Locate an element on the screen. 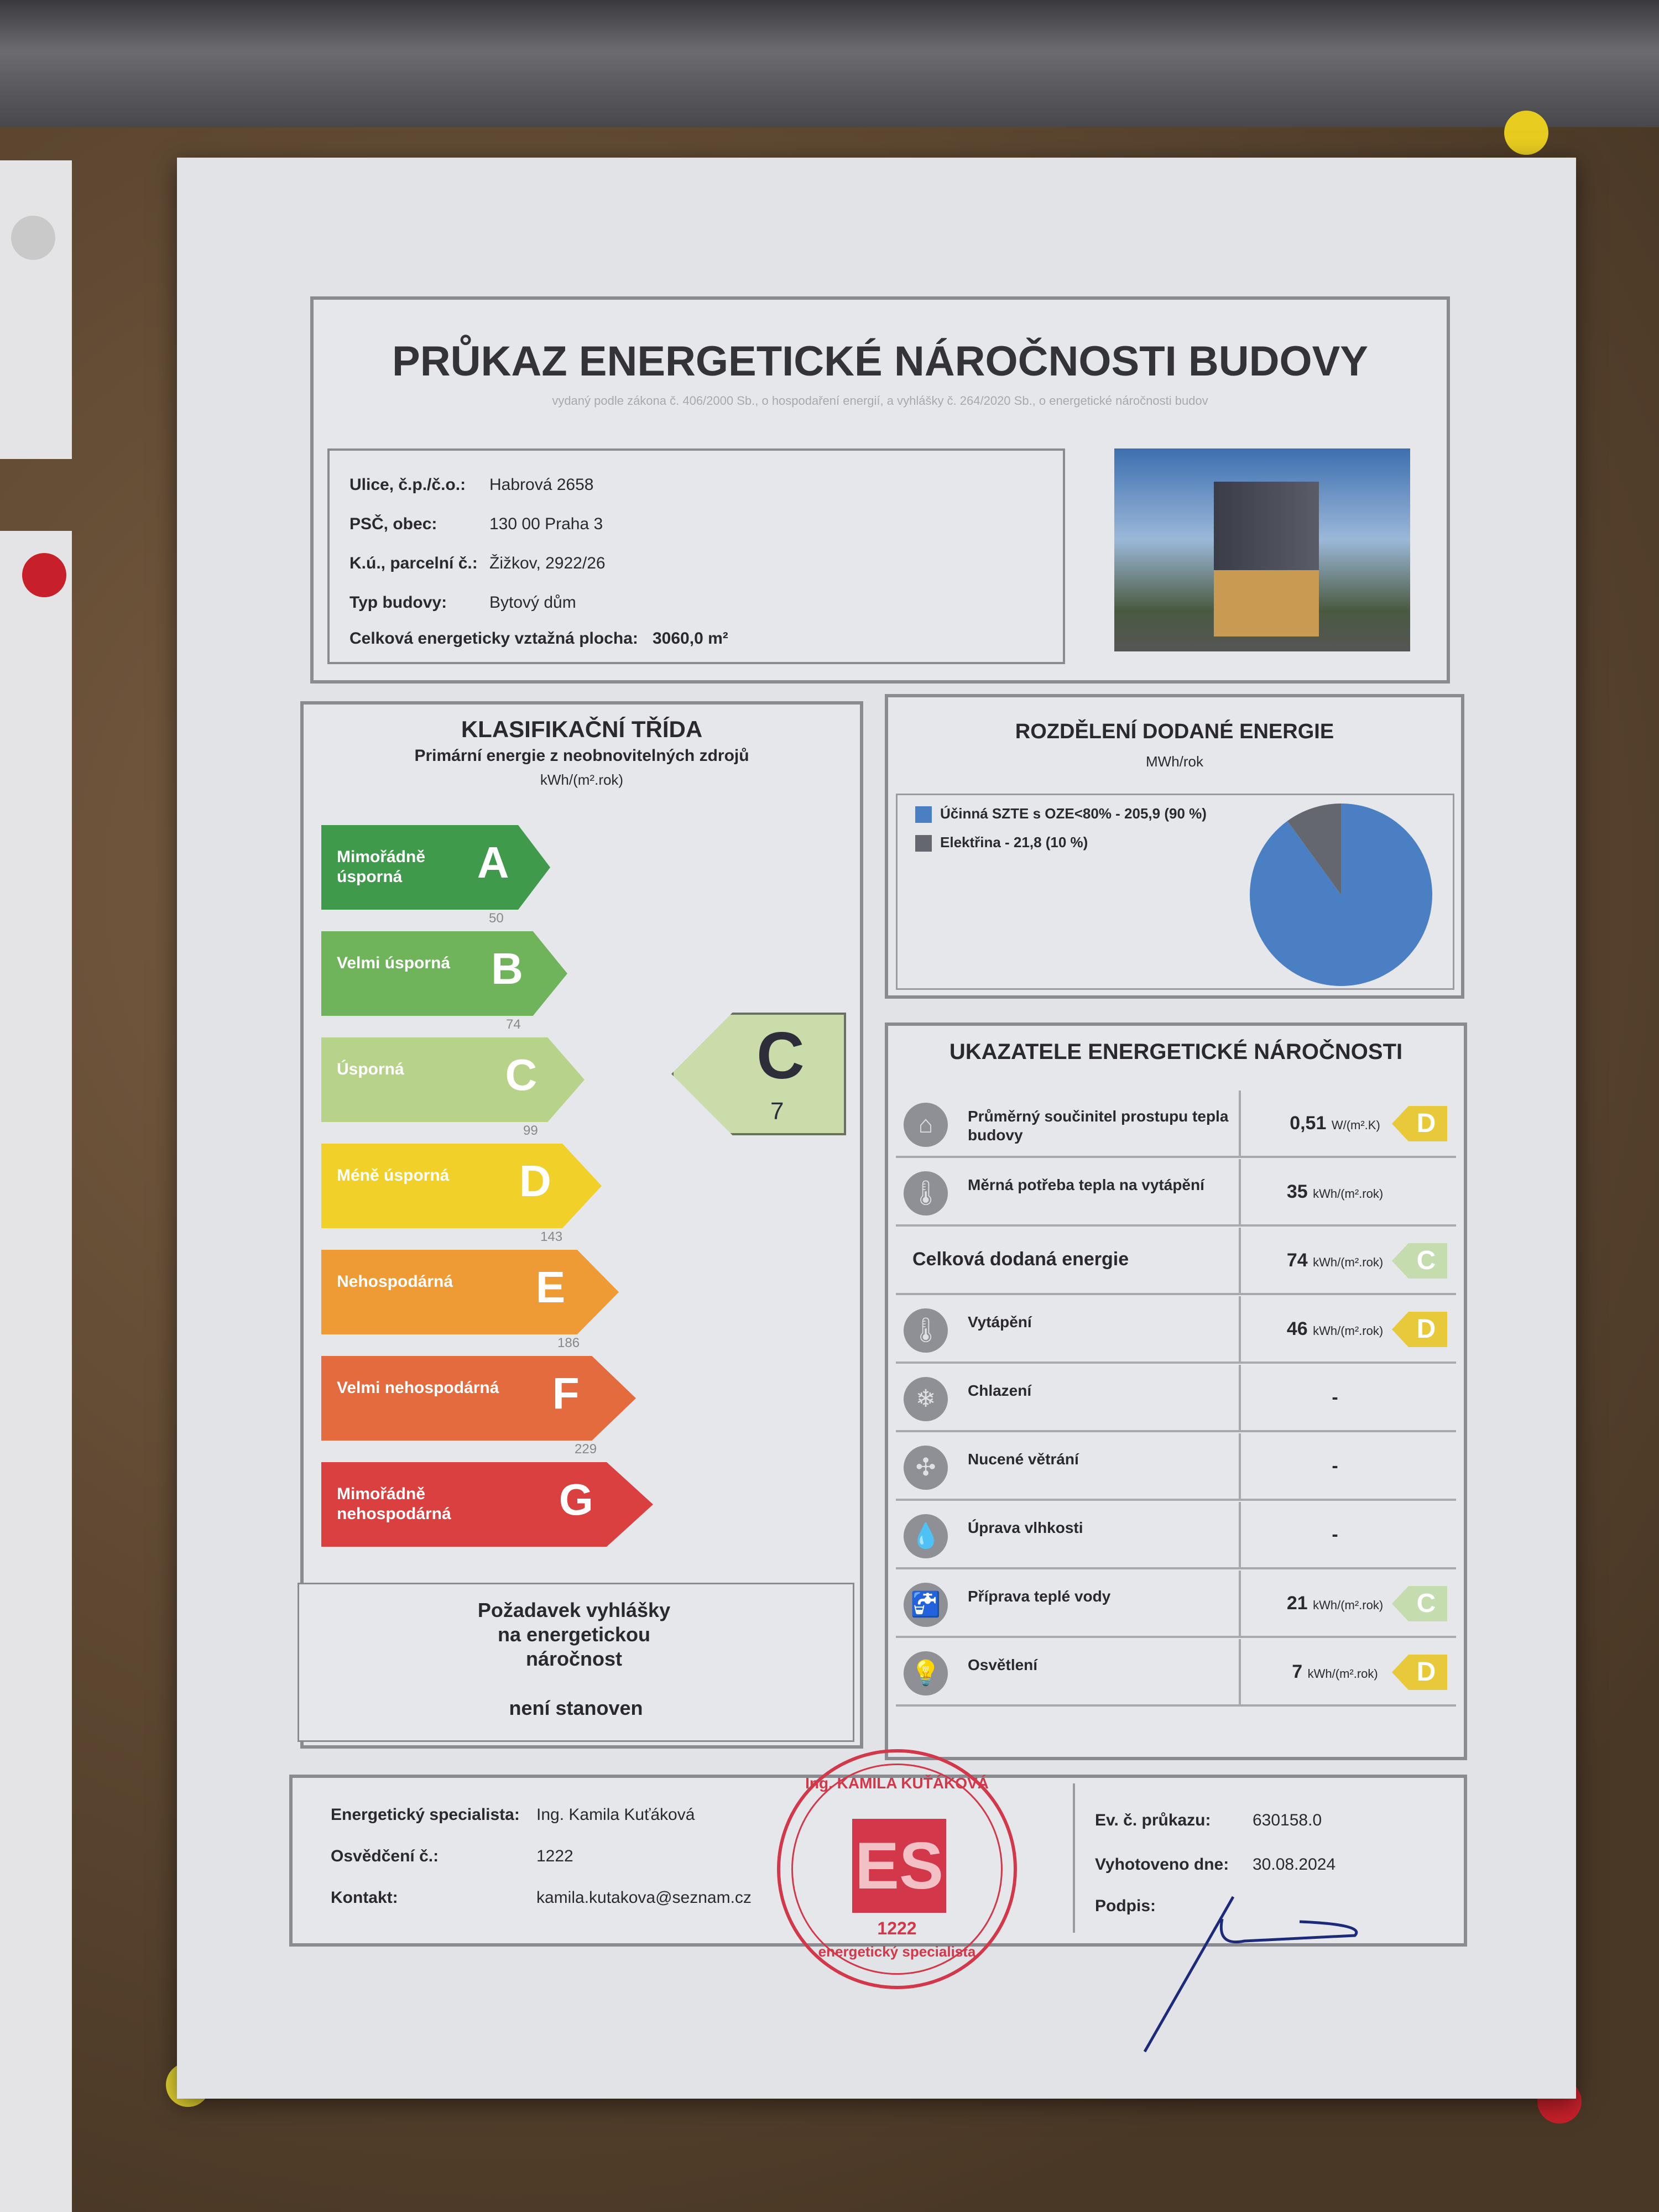 This screenshot has width=1659, height=2212. class-letter: C is located at coordinates (522, 1075).